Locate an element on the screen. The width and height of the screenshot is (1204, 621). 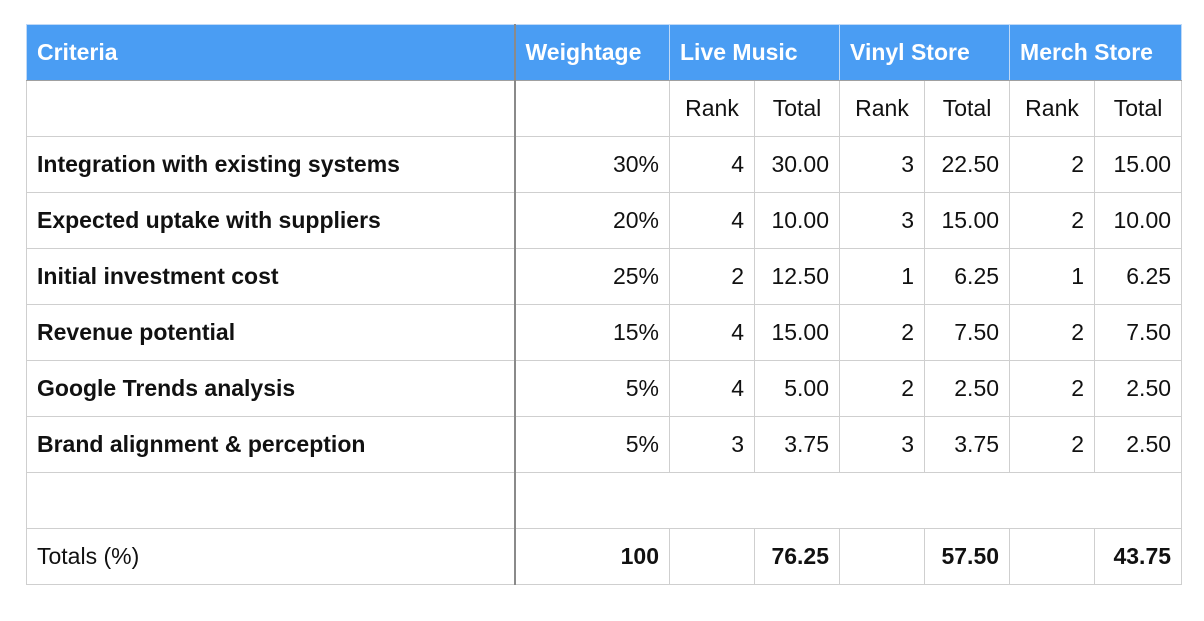
vinyl-total-cell: 7.50 is located at coordinates (967, 332).